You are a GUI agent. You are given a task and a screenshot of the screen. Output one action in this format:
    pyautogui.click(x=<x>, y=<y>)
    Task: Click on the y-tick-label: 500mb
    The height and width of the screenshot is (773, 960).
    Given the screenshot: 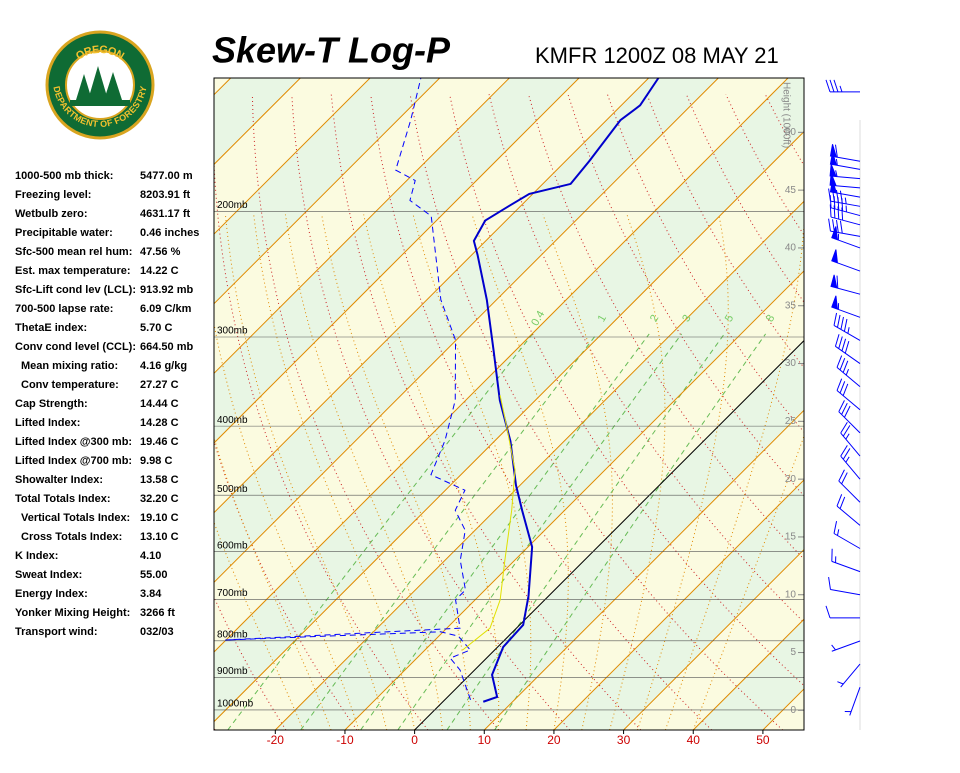 What is the action you would take?
    pyautogui.click(x=232, y=489)
    